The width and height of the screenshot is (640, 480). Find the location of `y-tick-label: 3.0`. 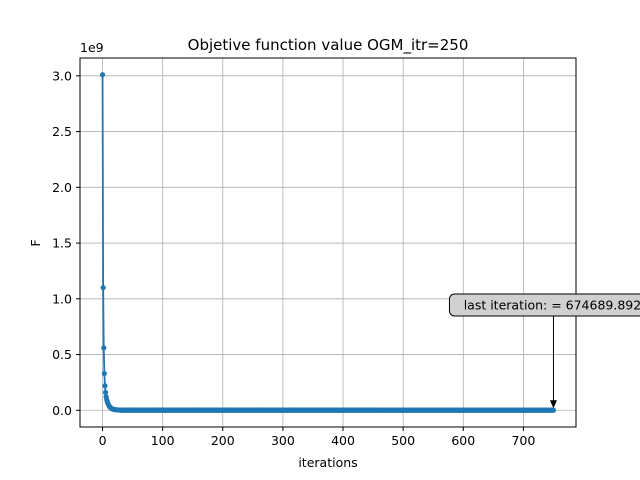

y-tick-label: 3.0 is located at coordinates (62, 75).